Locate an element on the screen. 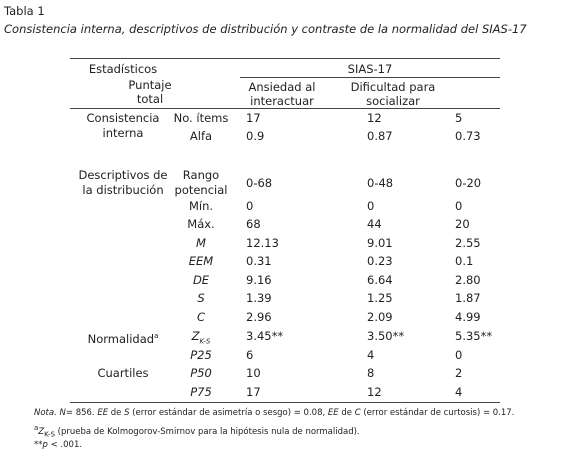  header-rule is located at coordinates (285, 108).